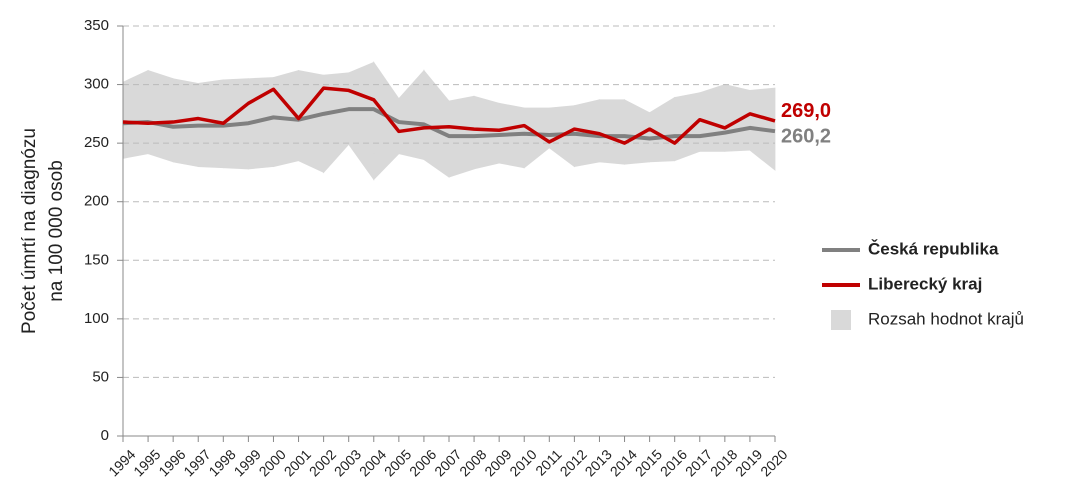  I want to click on x-tick-label: 2020, so click(773, 462).